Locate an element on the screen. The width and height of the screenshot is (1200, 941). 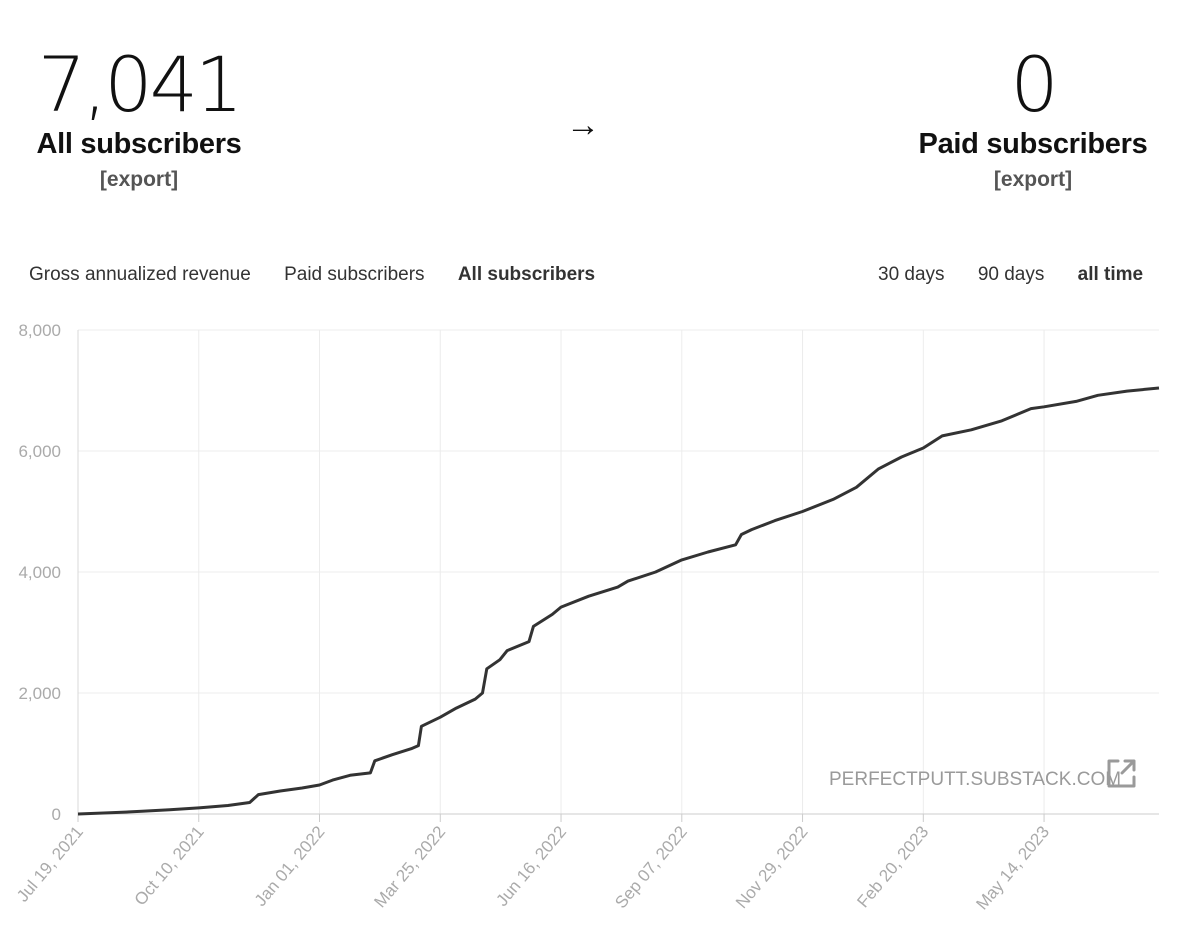
y-tick-label: 2,000 is located at coordinates (39, 693).